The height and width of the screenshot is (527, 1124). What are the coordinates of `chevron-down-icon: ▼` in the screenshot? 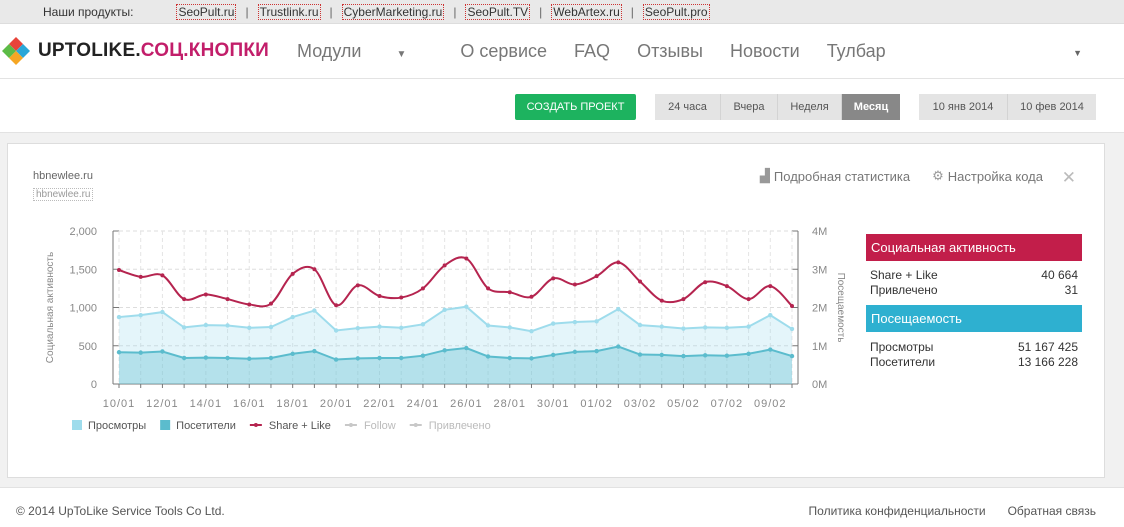 It's located at (401, 54).